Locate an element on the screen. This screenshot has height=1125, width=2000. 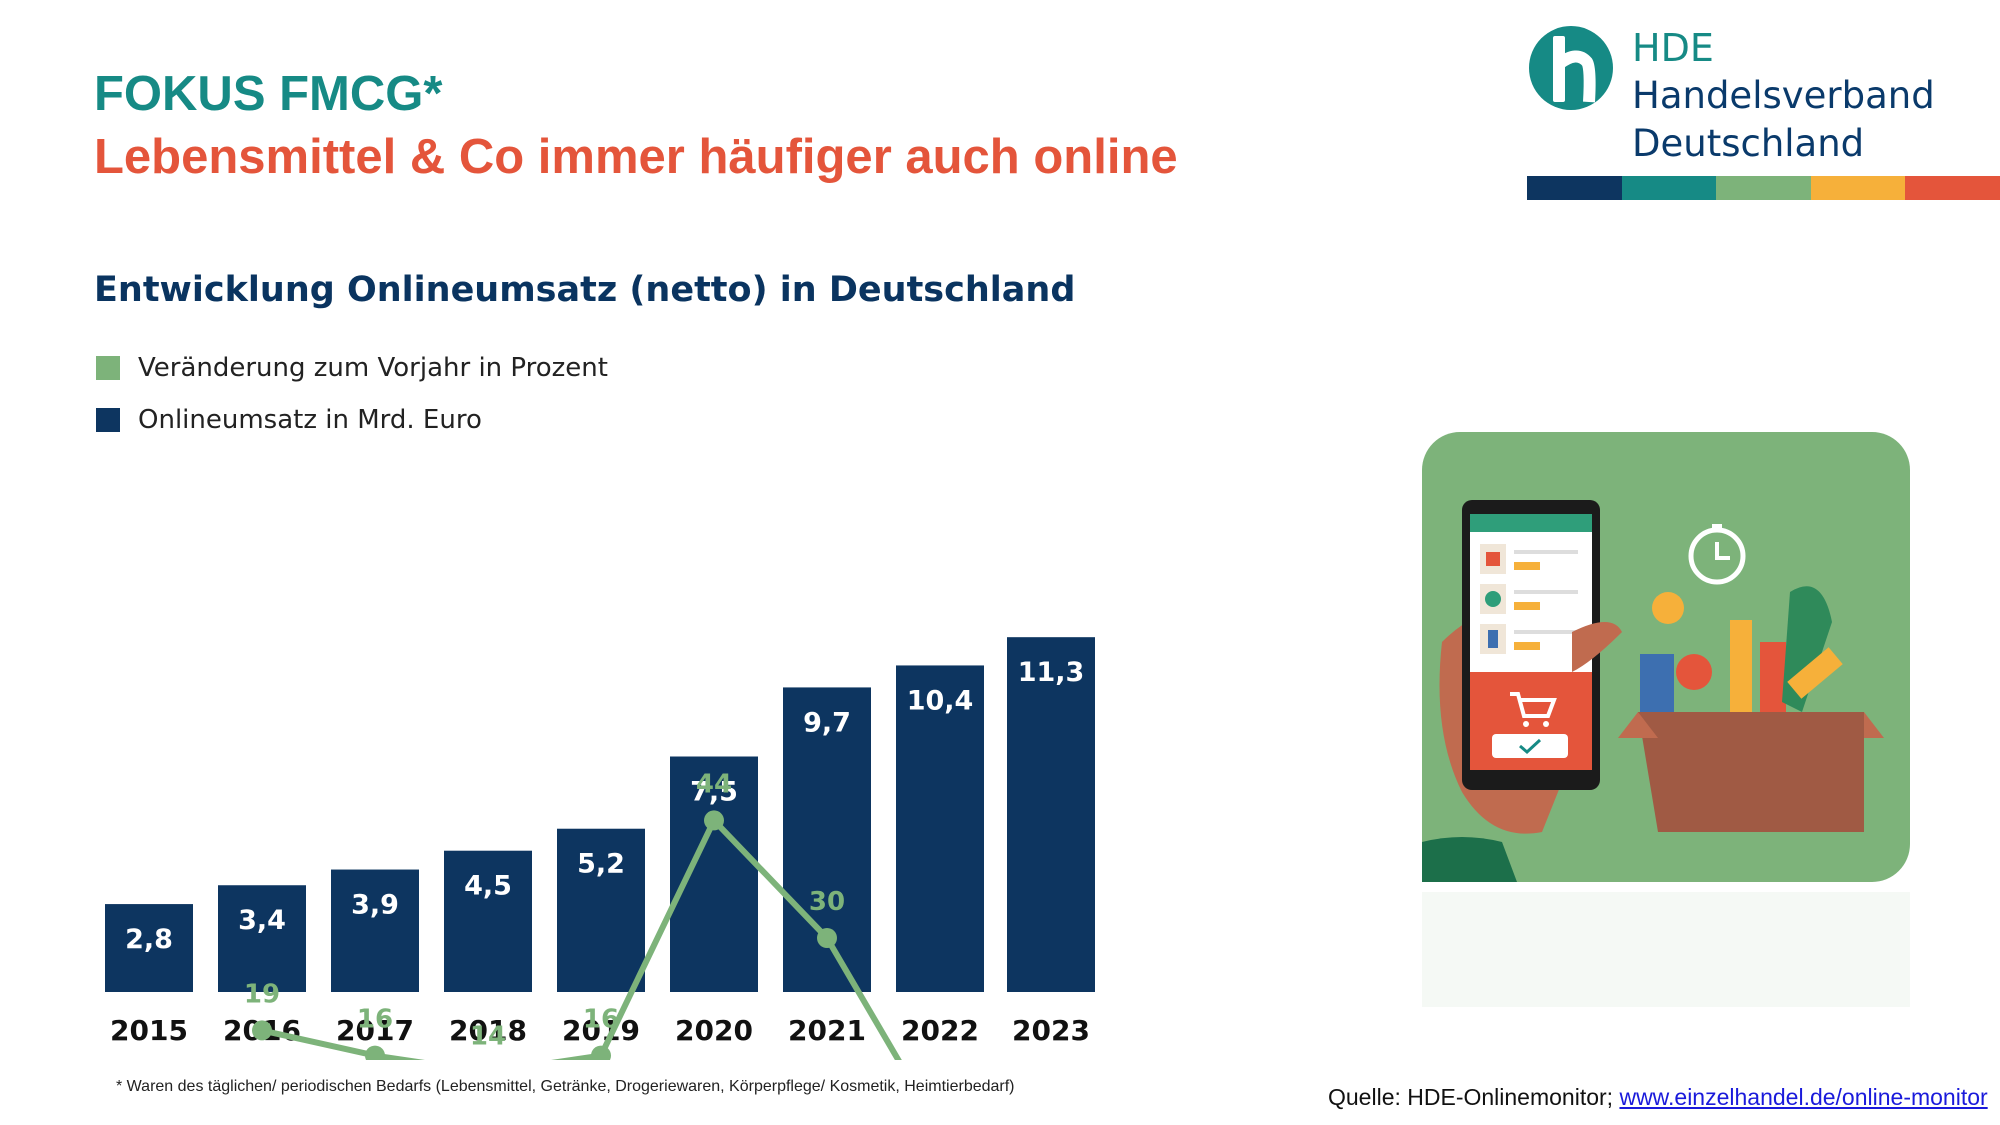
online-grocery-illustration is located at coordinates (1666, 719).